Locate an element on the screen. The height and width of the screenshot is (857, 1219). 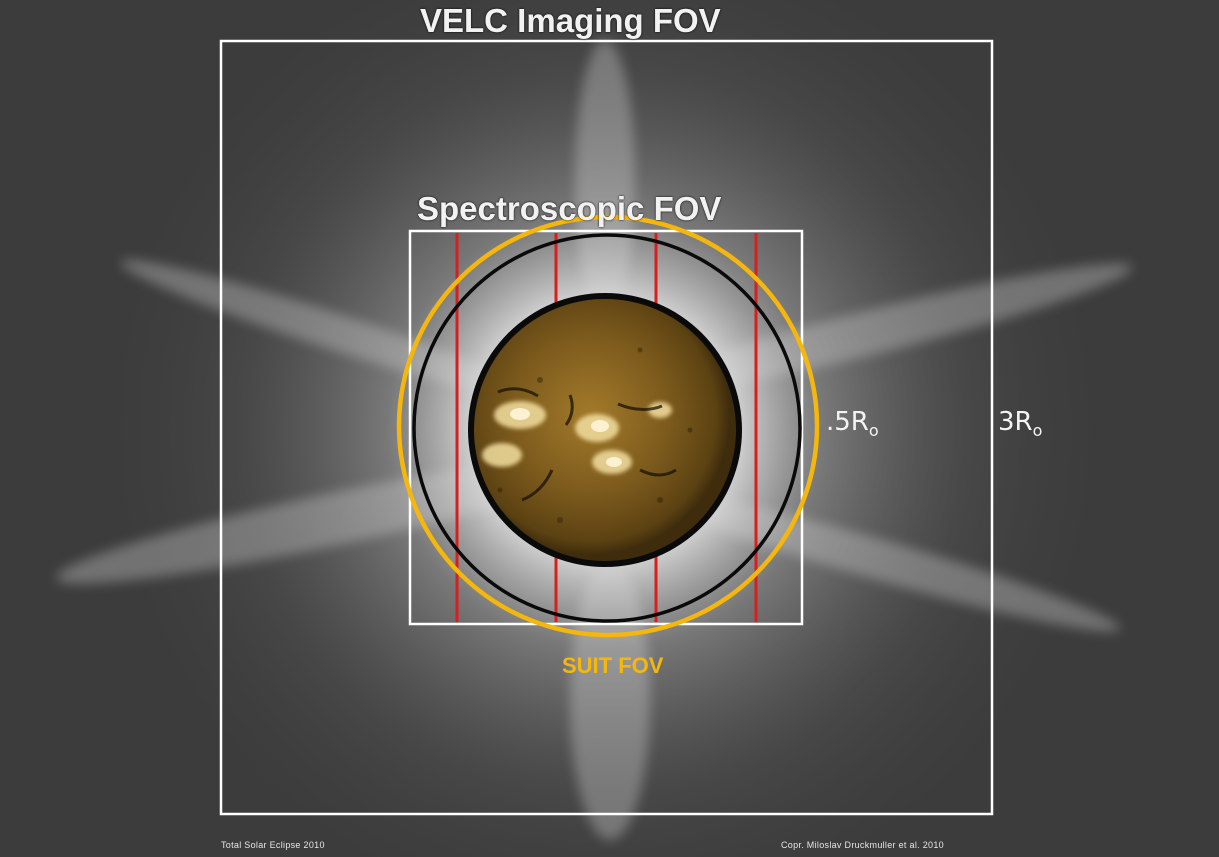
radius-outer-subscript: o is located at coordinates (1037, 431).